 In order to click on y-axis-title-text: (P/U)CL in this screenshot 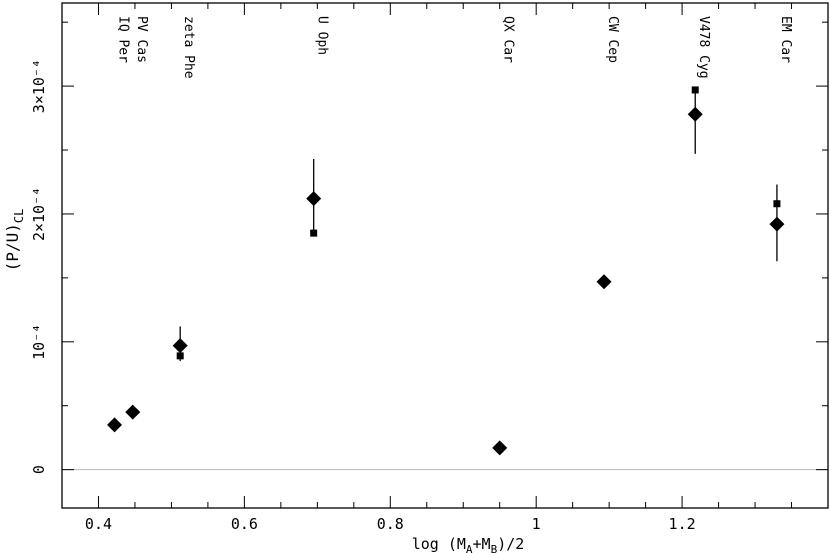, I will do `click(14, 240)`.